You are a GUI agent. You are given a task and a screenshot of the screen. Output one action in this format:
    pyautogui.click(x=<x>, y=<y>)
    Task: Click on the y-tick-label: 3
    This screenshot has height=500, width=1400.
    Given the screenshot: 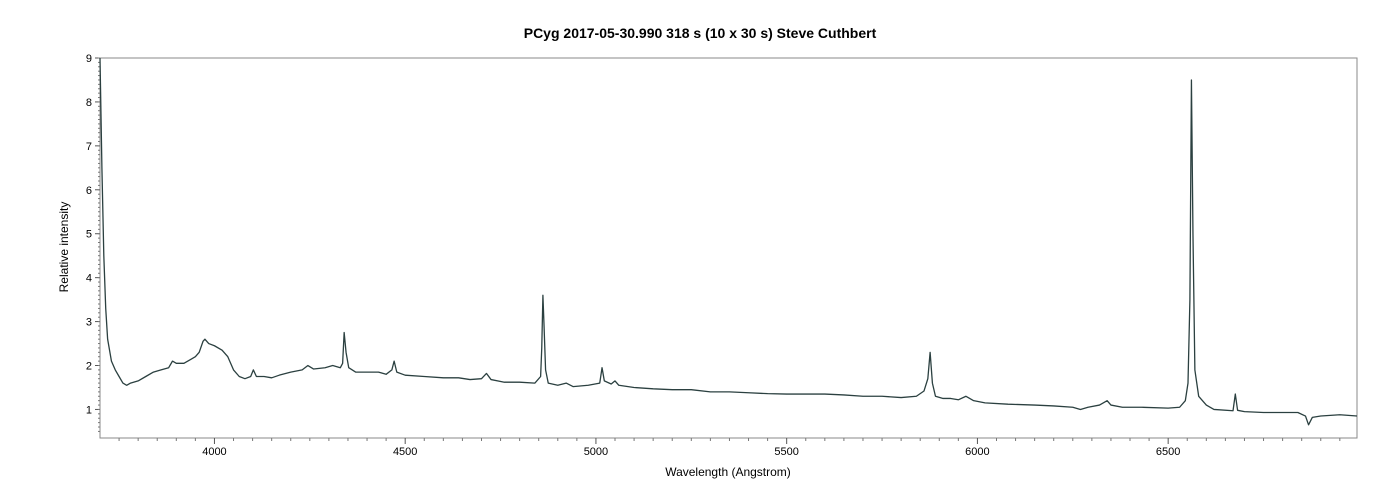 What is the action you would take?
    pyautogui.click(x=89, y=323)
    